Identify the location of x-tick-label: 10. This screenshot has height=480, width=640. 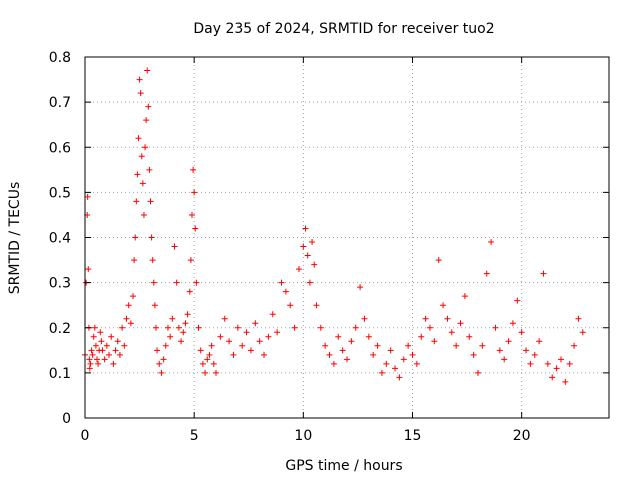
(303, 436).